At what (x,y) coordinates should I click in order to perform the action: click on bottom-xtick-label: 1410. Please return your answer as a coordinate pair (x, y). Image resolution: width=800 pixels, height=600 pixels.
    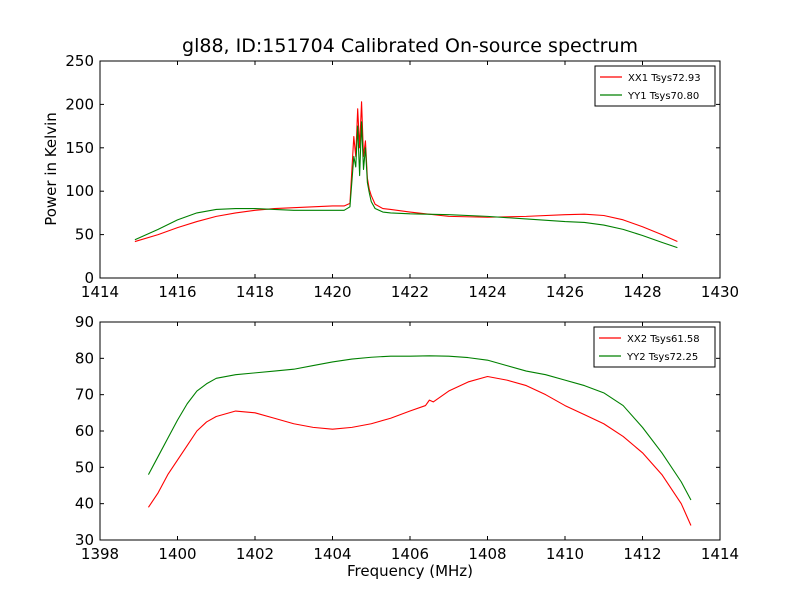
    Looking at the image, I should click on (565, 554).